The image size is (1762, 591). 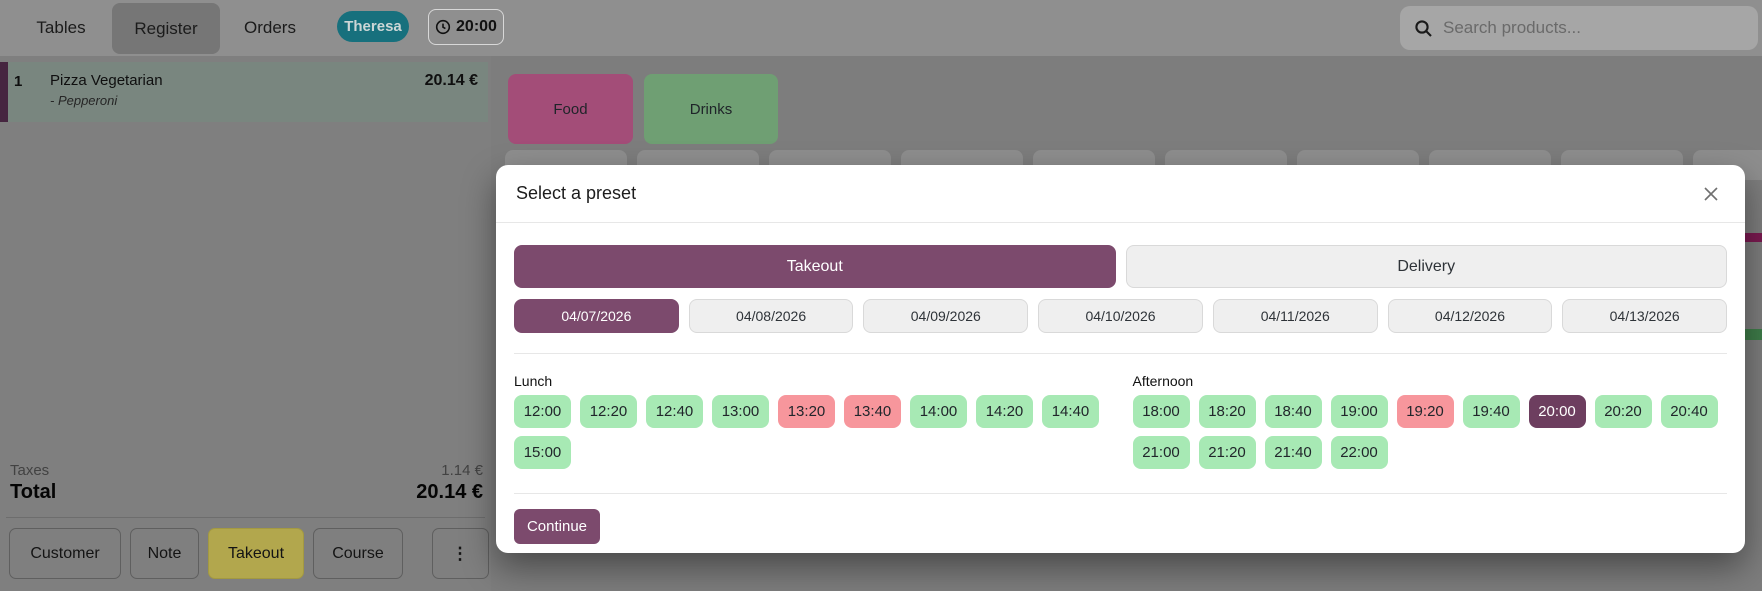 What do you see at coordinates (557, 526) in the screenshot?
I see `continue-button: Continue` at bounding box center [557, 526].